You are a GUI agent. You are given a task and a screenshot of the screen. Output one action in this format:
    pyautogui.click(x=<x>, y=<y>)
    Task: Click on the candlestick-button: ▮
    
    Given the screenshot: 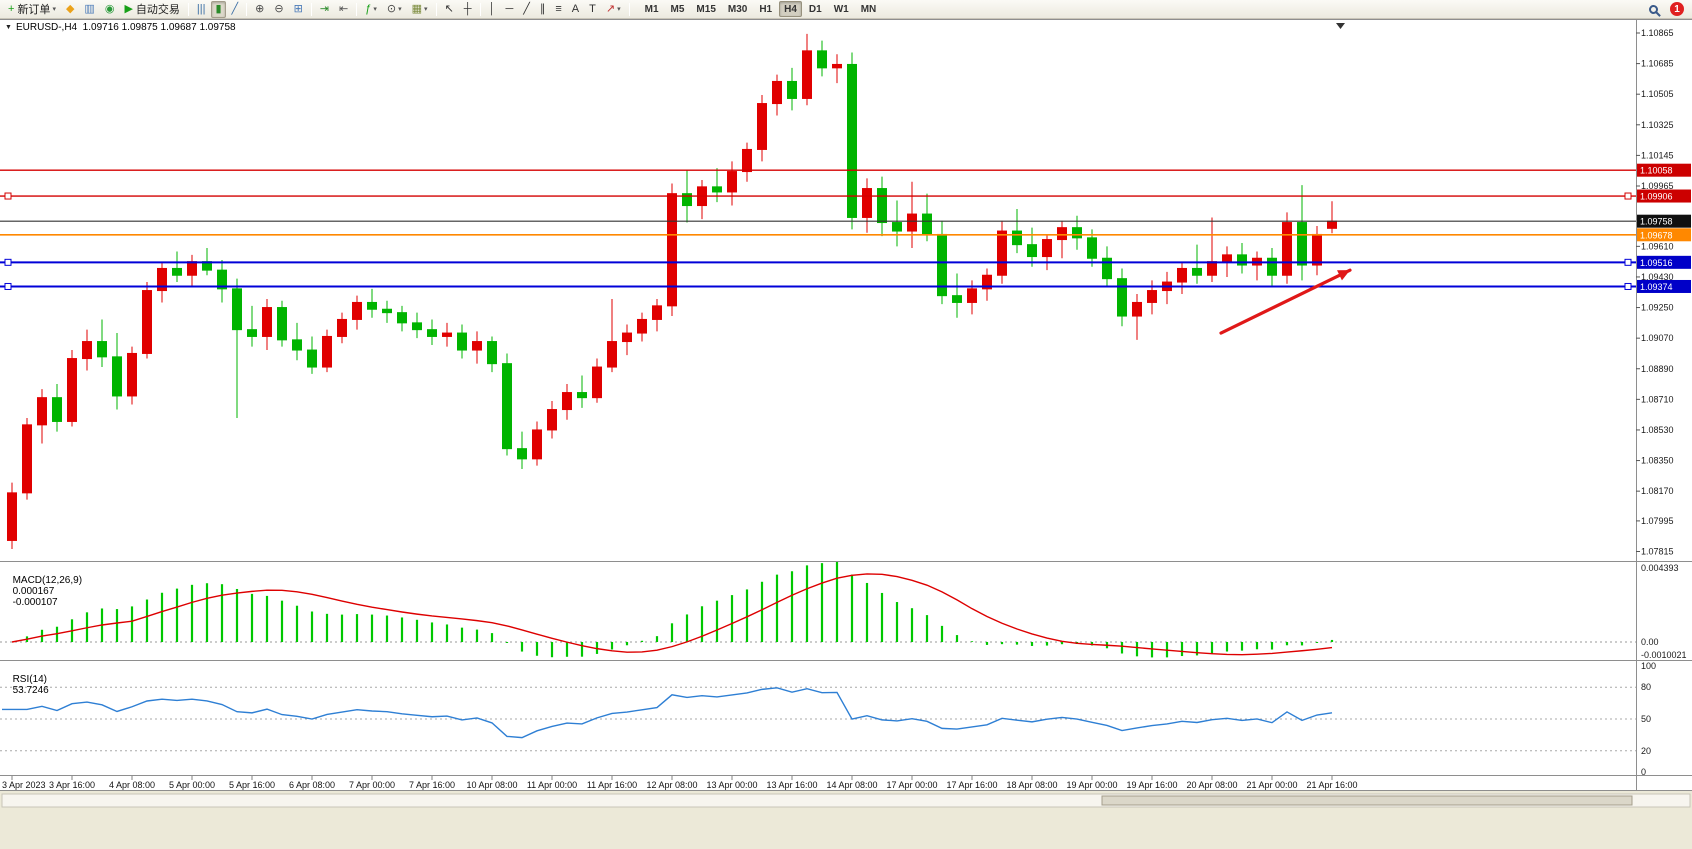 What is the action you would take?
    pyautogui.click(x=218, y=9)
    